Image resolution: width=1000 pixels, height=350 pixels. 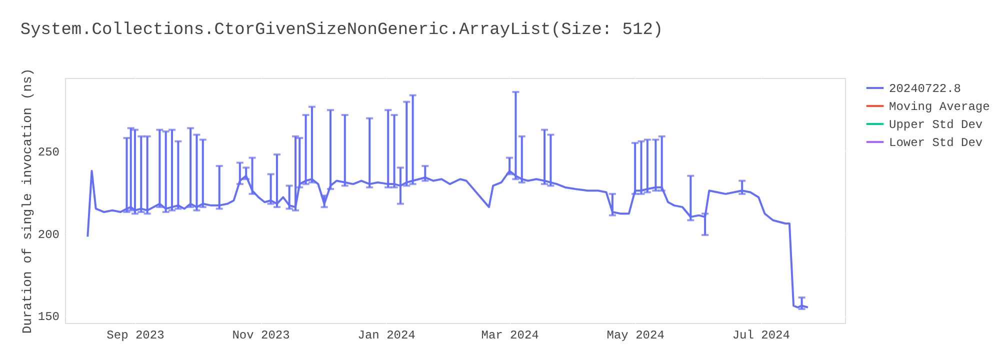 What do you see at coordinates (49, 153) in the screenshot?
I see `y-tick-label: 250` at bounding box center [49, 153].